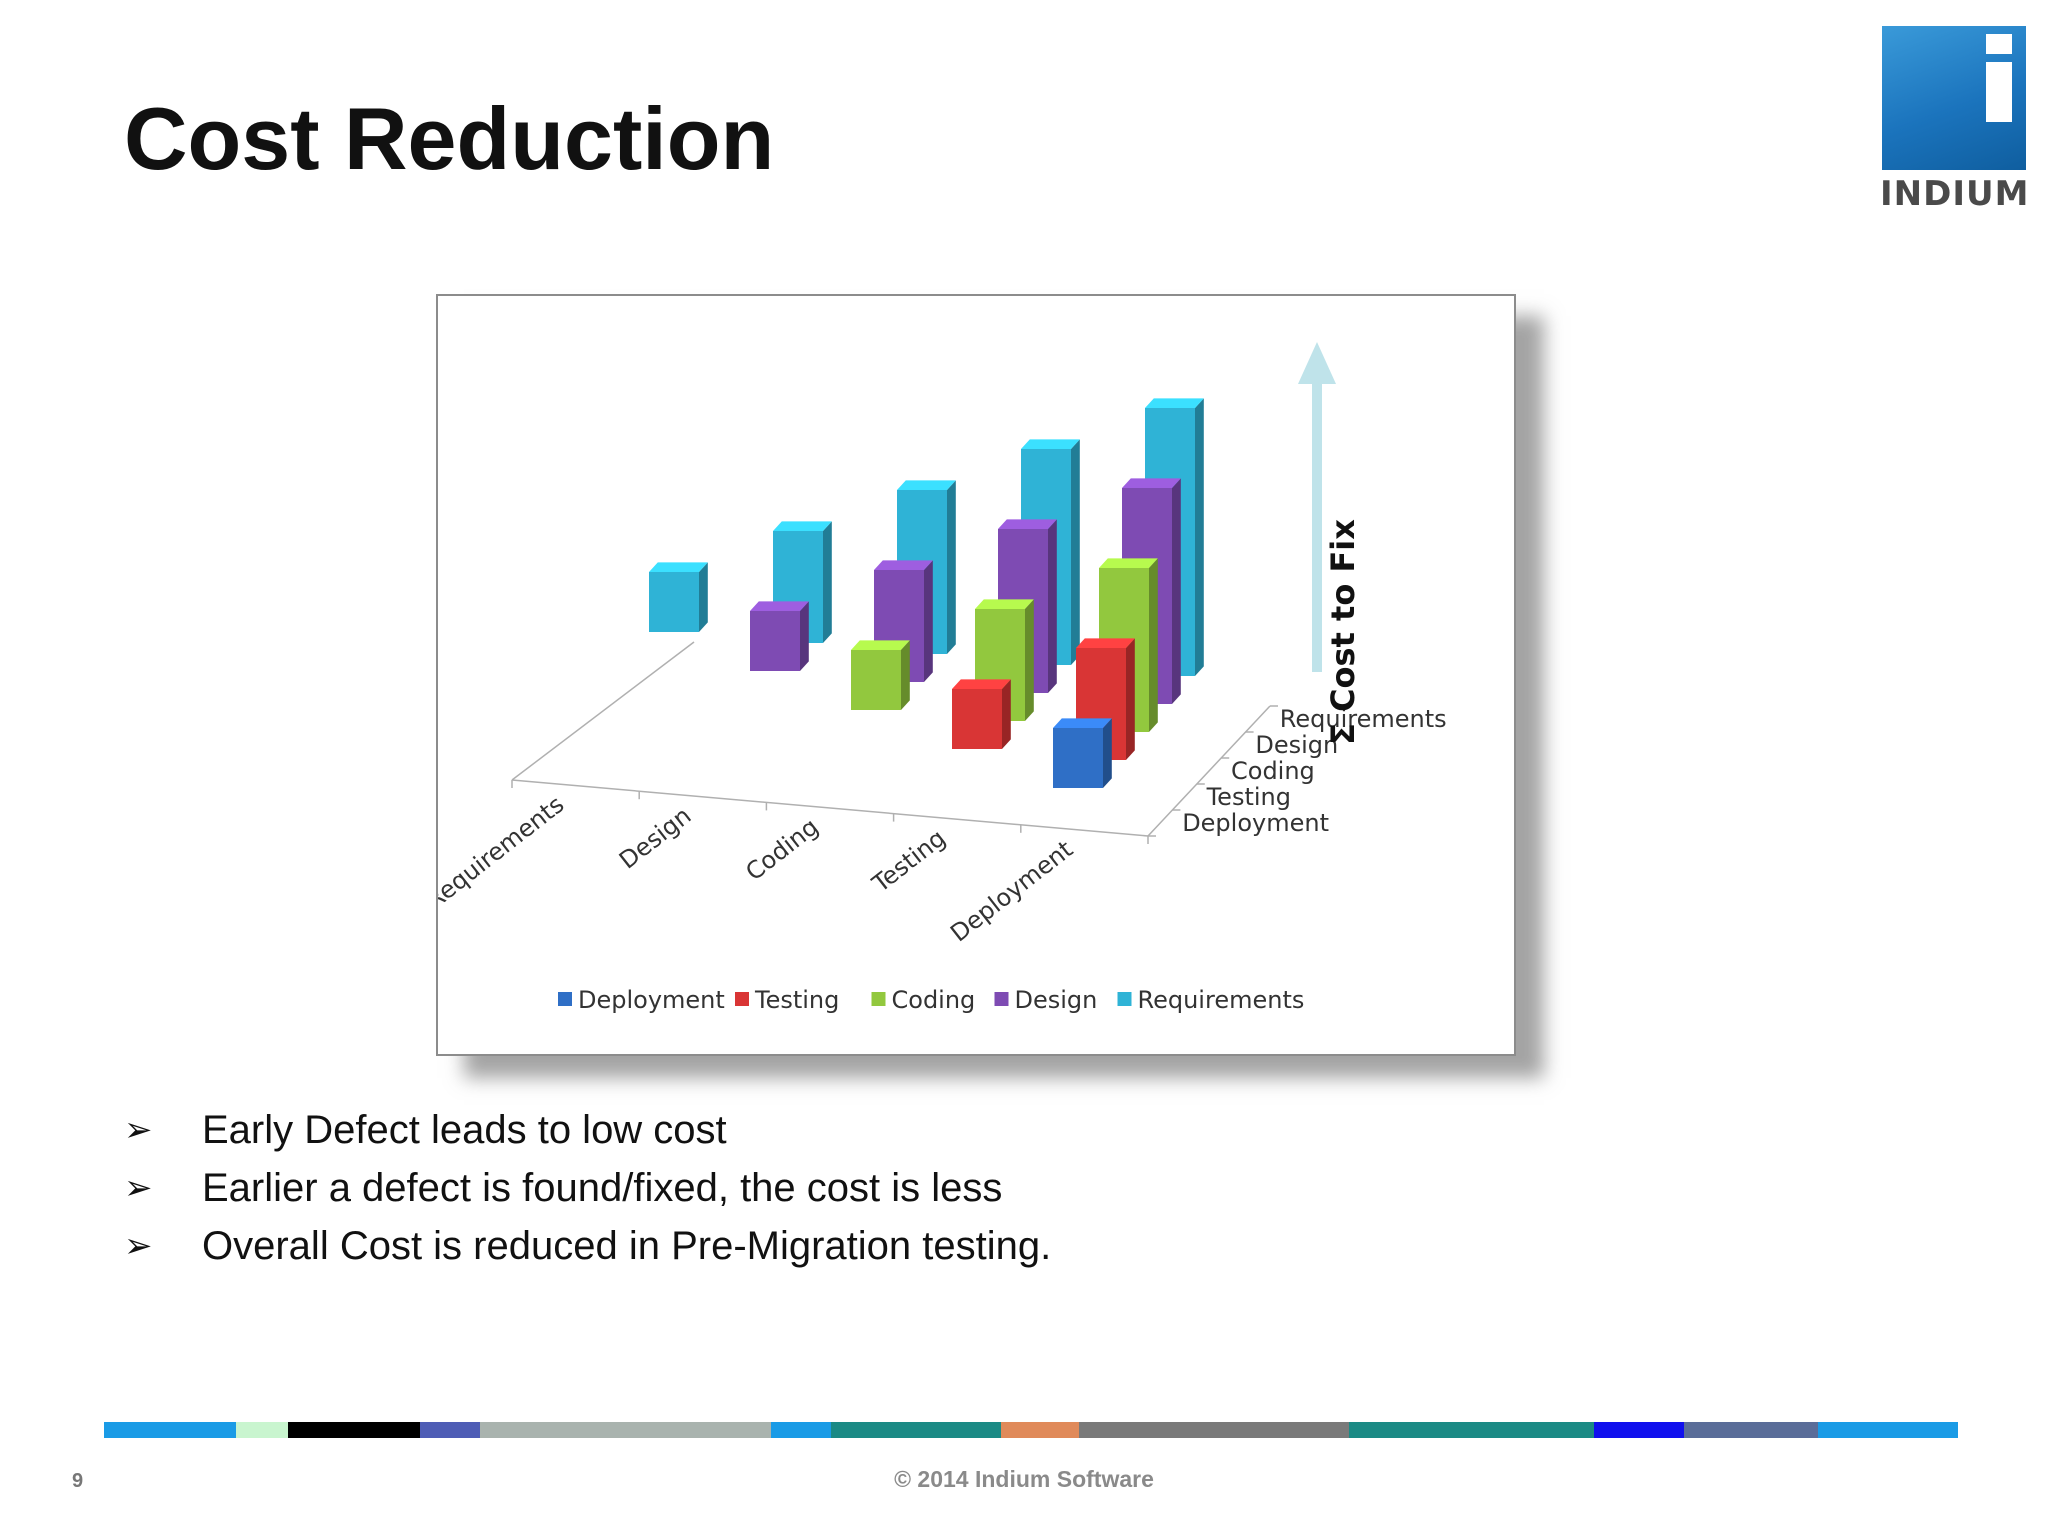 The width and height of the screenshot is (2048, 1536). I want to click on axis-title: Σ Cost to Fix, so click(1343, 632).